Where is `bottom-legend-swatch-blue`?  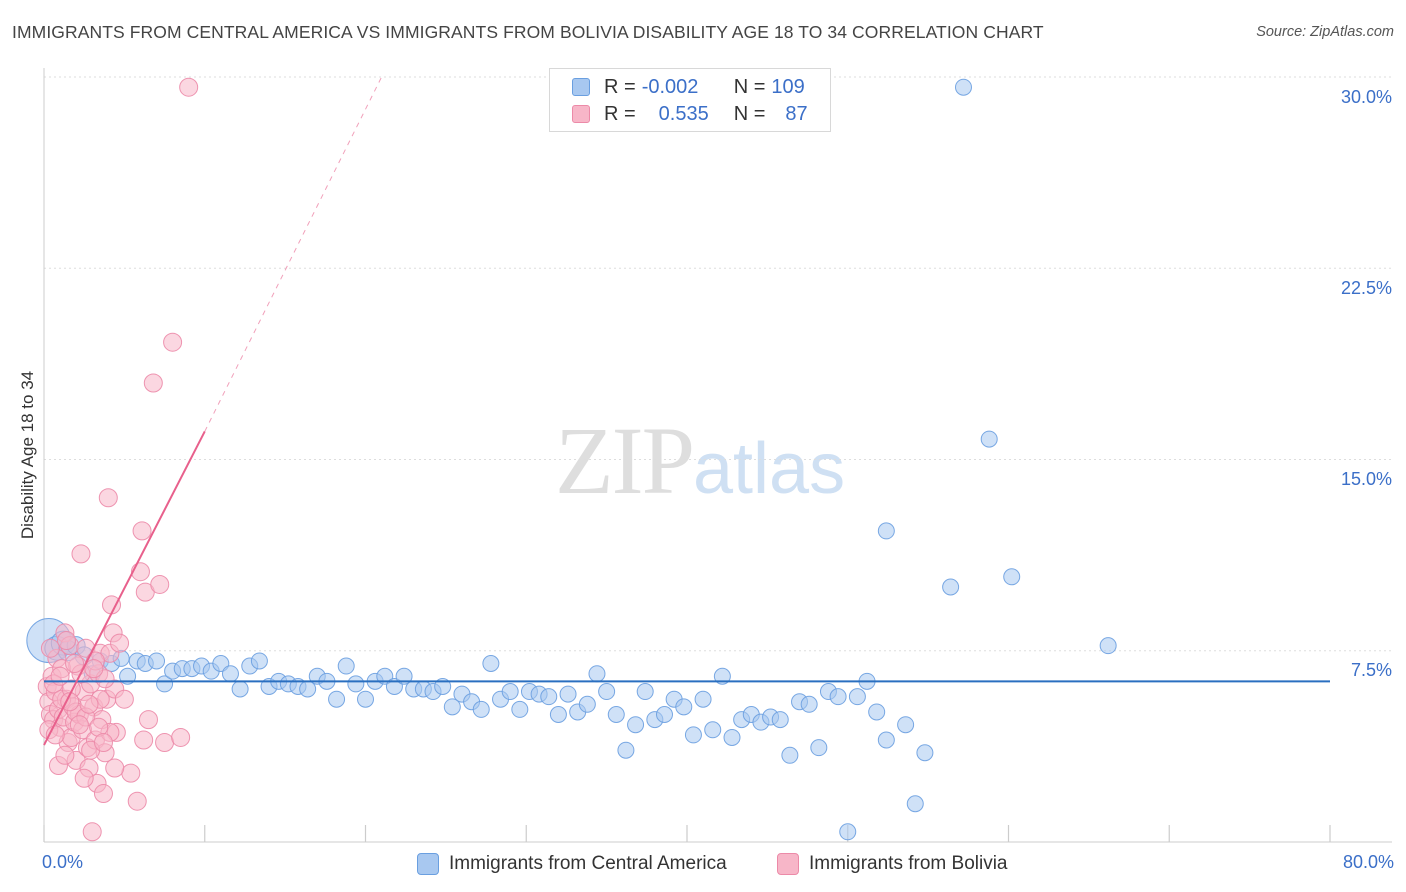 bottom-legend-swatch-blue is located at coordinates (428, 864).